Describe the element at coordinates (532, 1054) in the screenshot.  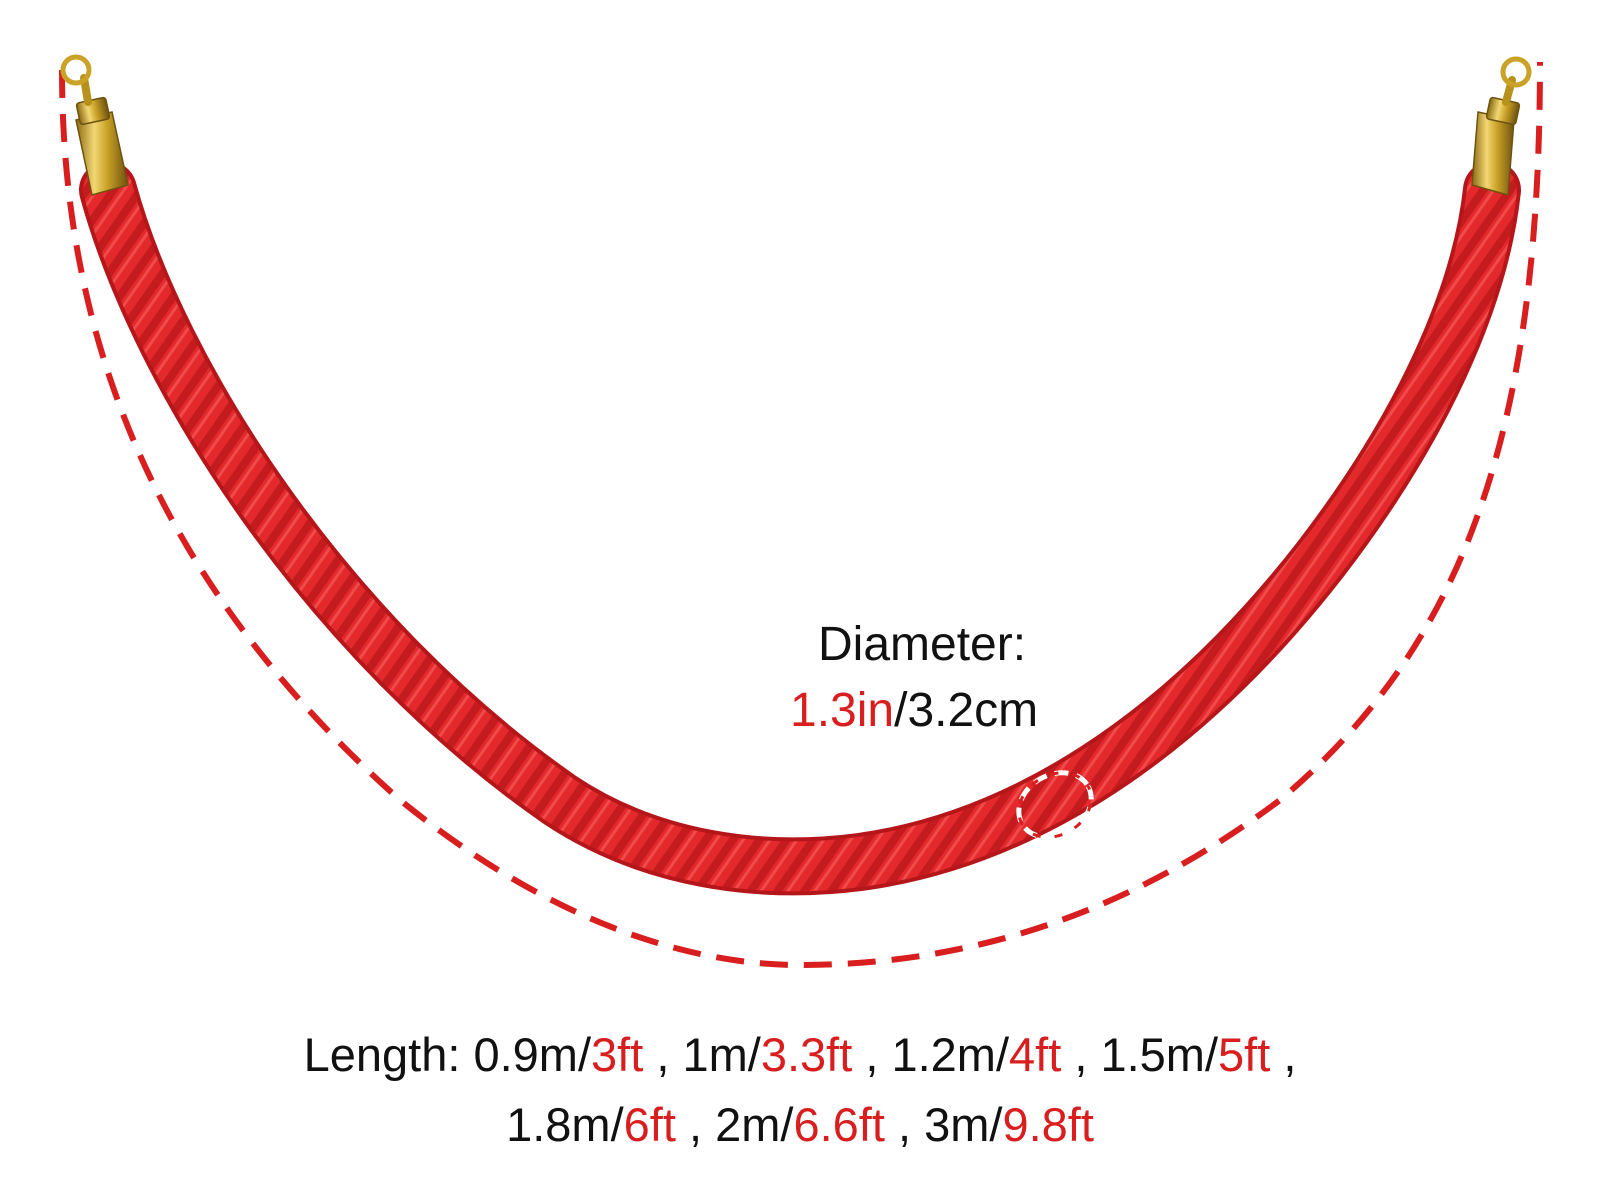
I see `length-option: 0.9m/` at that location.